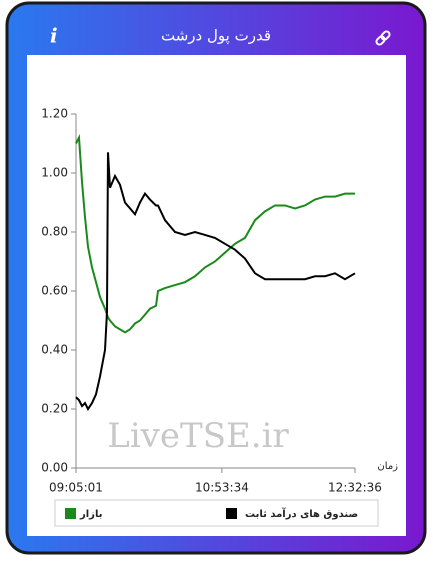  I want to click on legend, so click(216, 513).